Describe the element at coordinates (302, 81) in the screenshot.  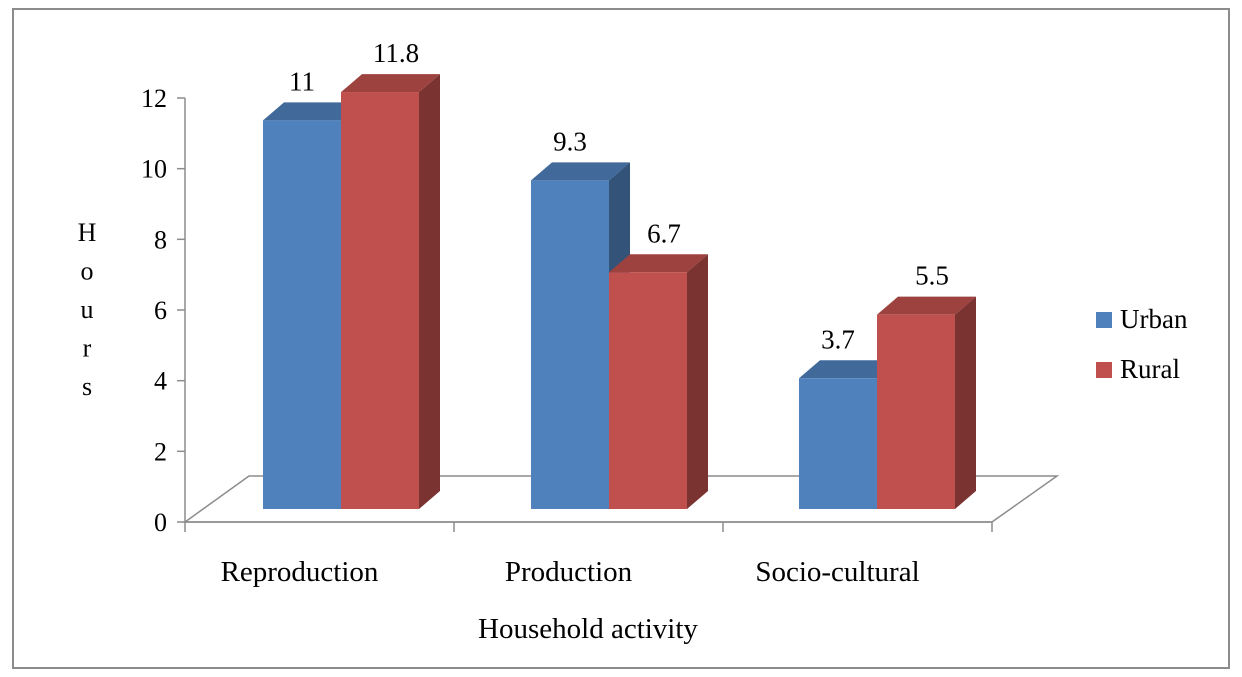
I see `data-label: 11` at that location.